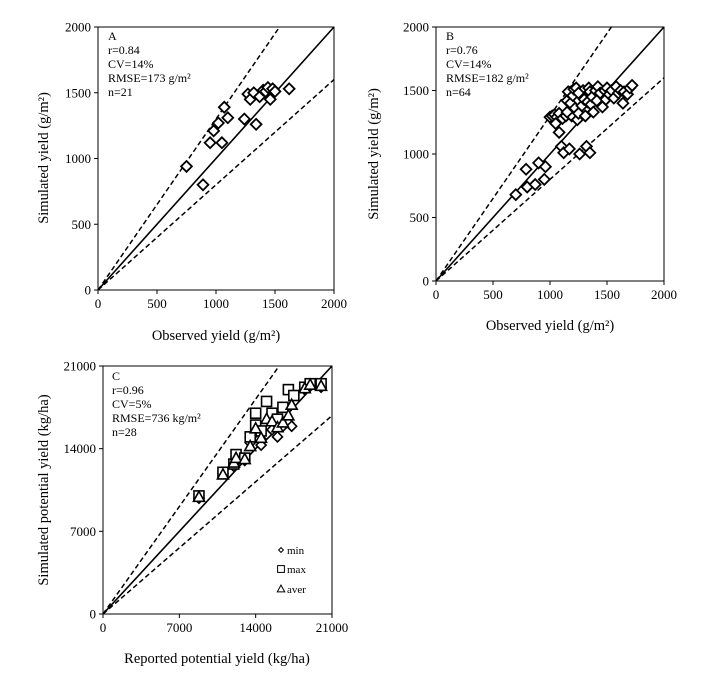 This screenshot has width=723, height=689. I want to click on panel-a-ytick-label: 0, so click(88, 290).